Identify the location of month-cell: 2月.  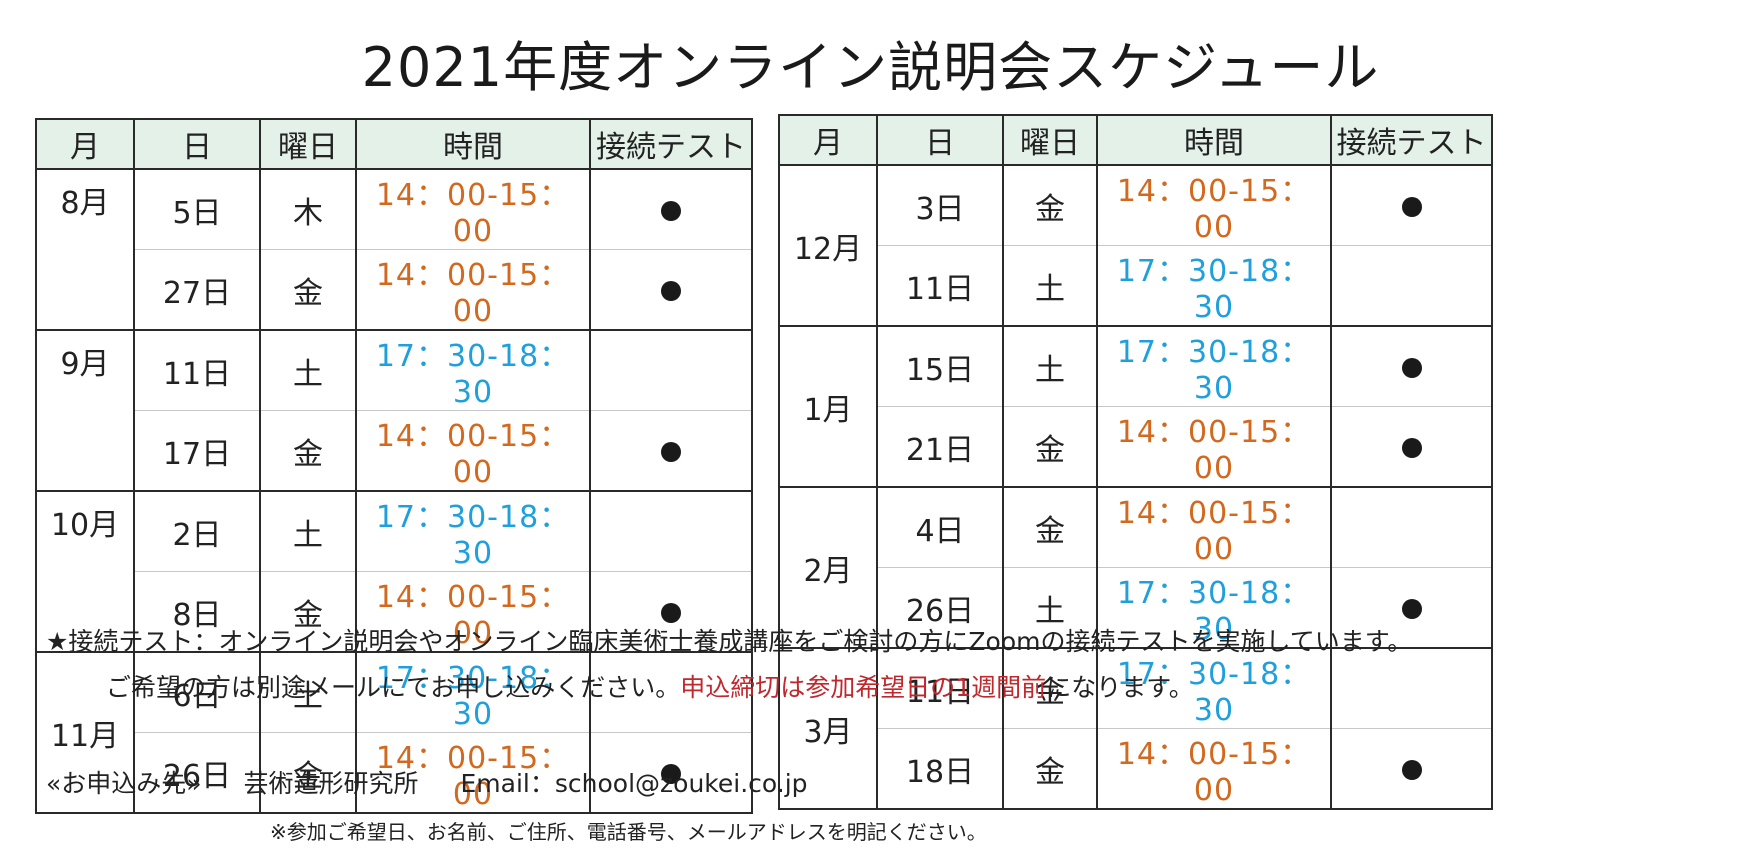
(828, 567).